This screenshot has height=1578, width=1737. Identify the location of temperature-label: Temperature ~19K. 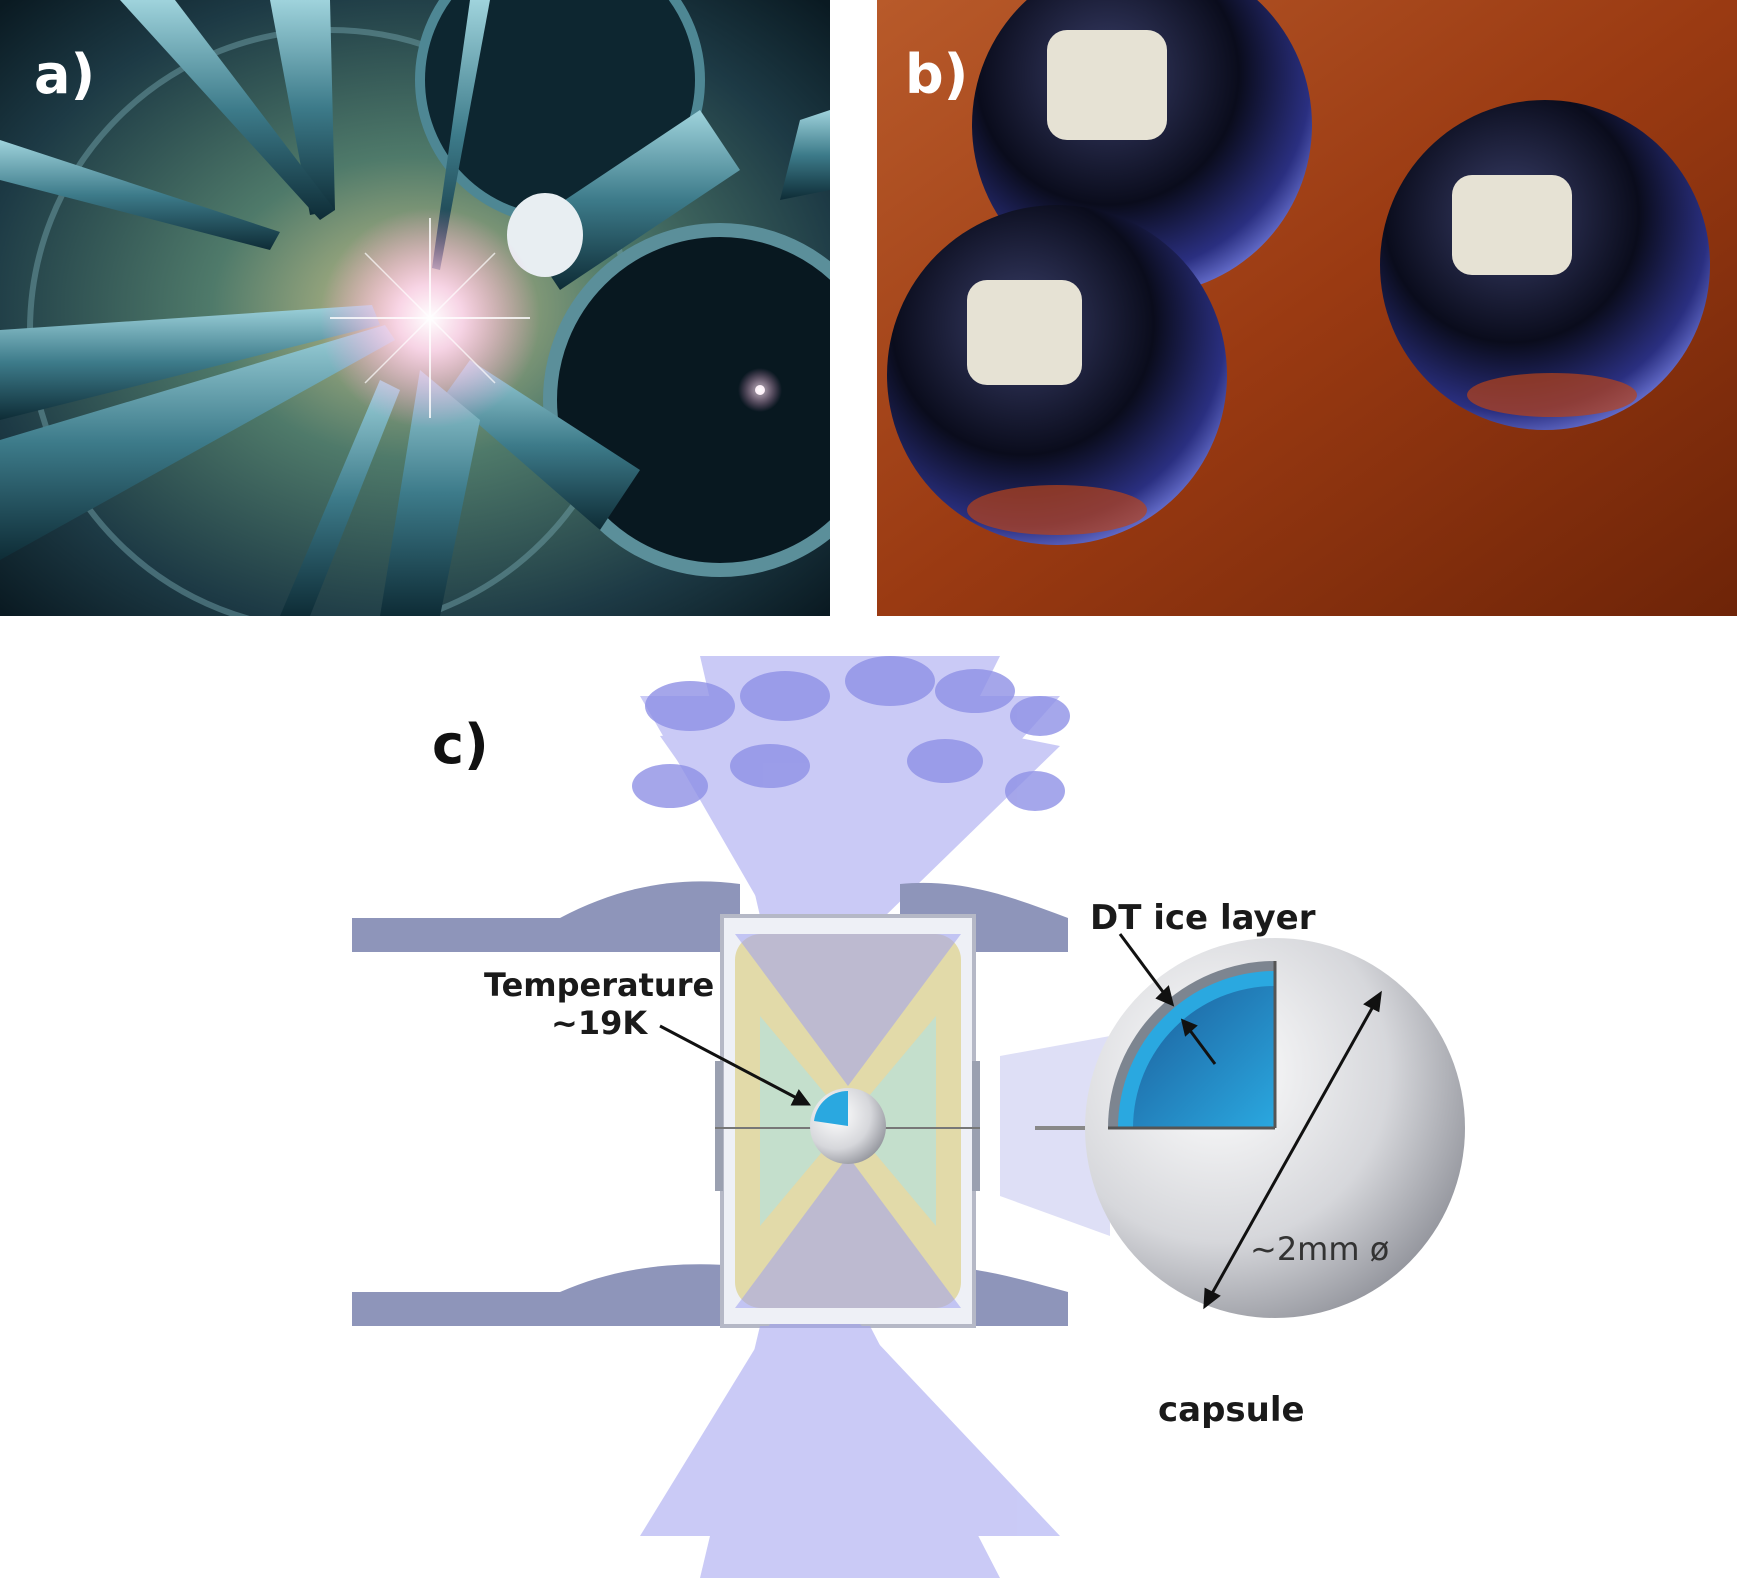
(599, 1004).